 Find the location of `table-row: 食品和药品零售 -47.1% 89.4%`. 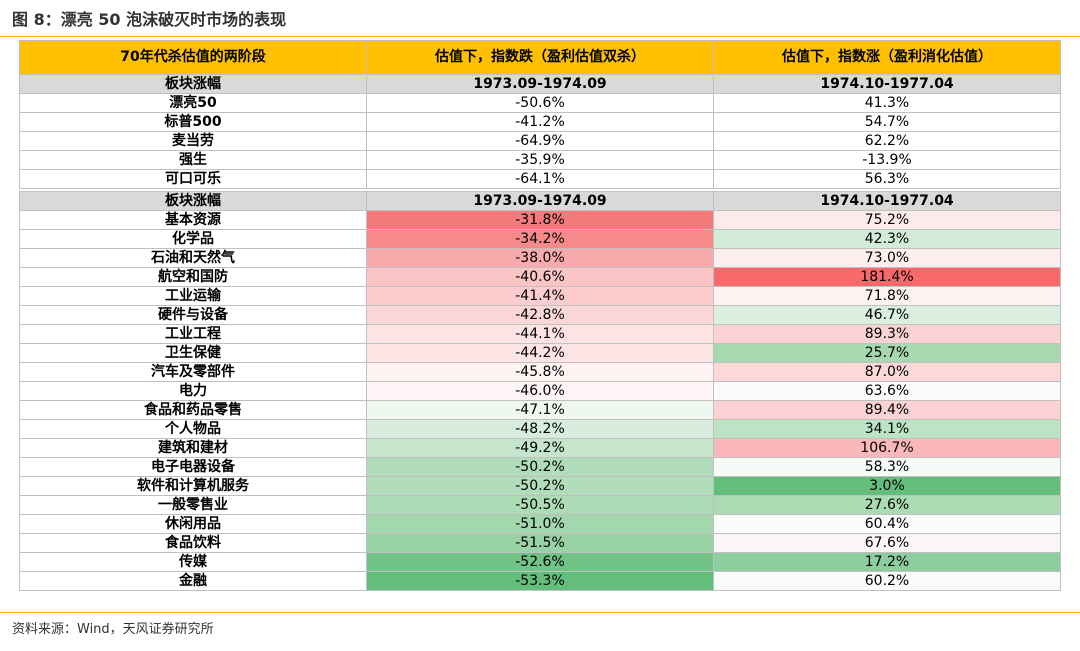

table-row: 食品和药品零售 -47.1% 89.4% is located at coordinates (540, 410).